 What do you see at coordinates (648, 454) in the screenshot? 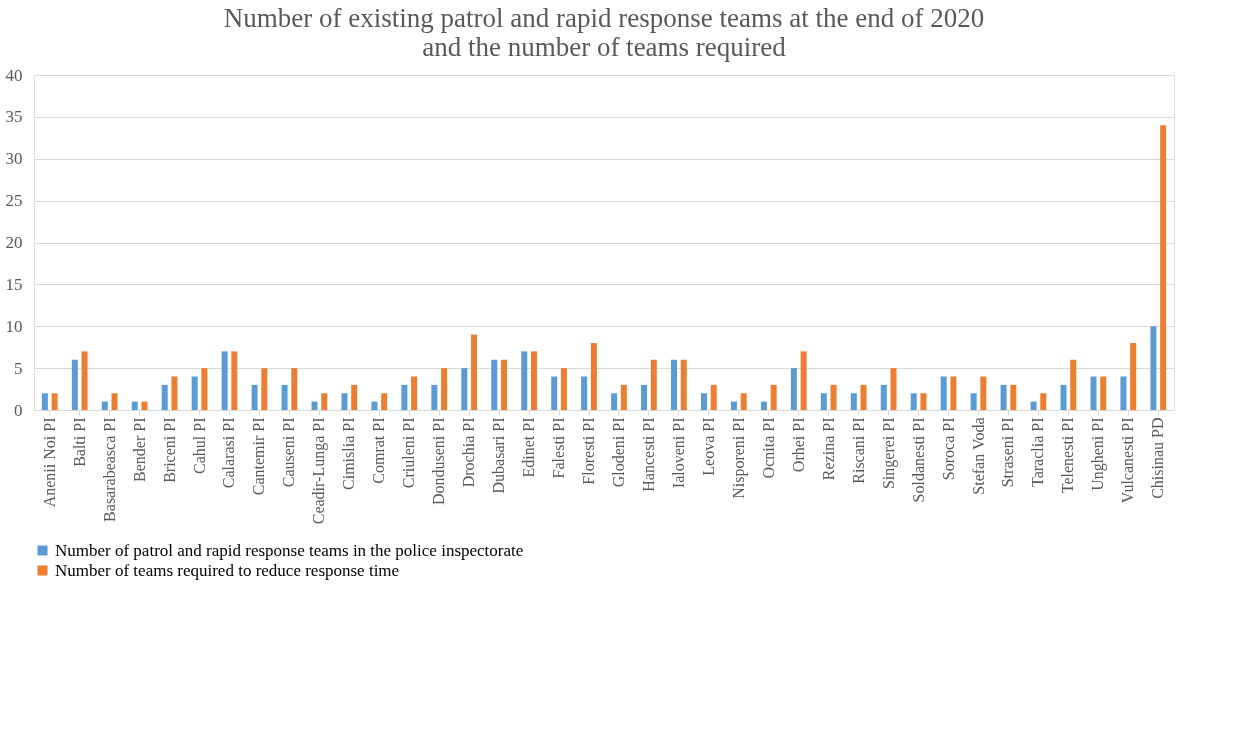
I see `x-tick-label: Hancesti PI` at bounding box center [648, 454].